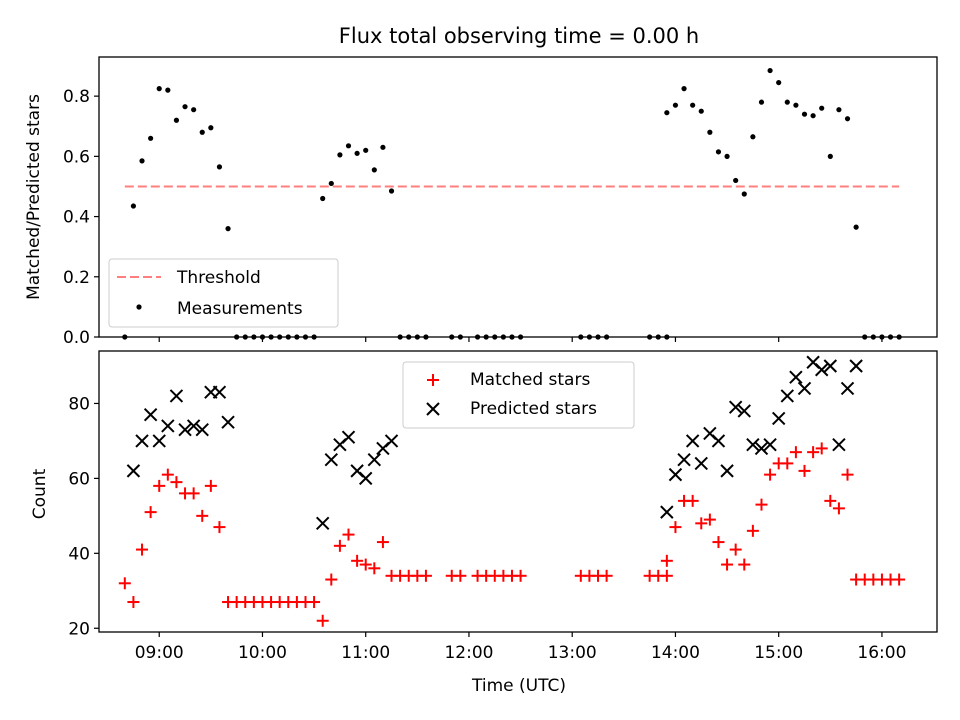 Image resolution: width=960 pixels, height=720 pixels. What do you see at coordinates (530, 380) in the screenshot?
I see `legend-matched-label: Matched stars` at bounding box center [530, 380].